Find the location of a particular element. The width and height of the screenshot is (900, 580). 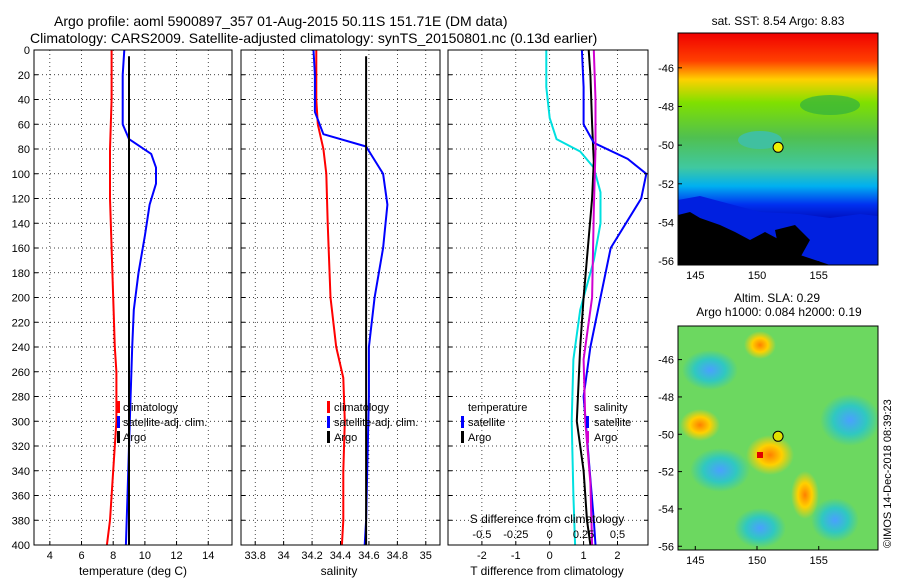

map-y-tick-label: -46 is located at coordinates (666, 361).